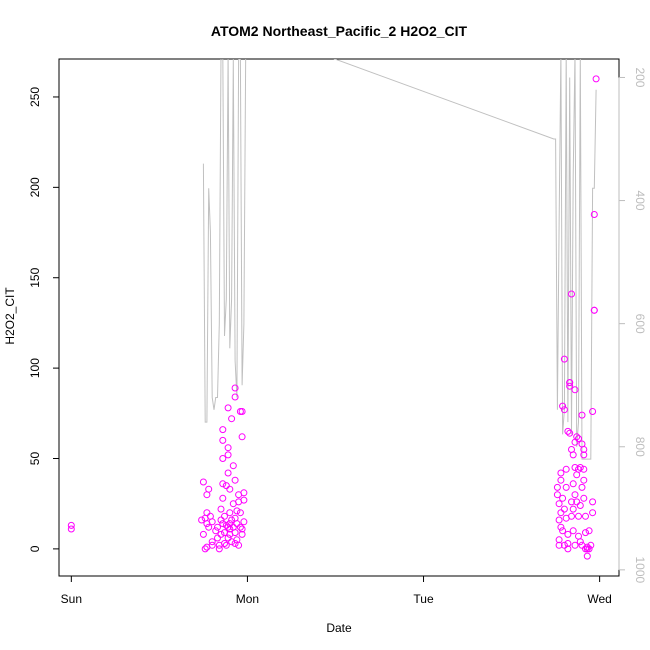  What do you see at coordinates (599, 599) in the screenshot?
I see `x-tick-label: Wed` at bounding box center [599, 599].